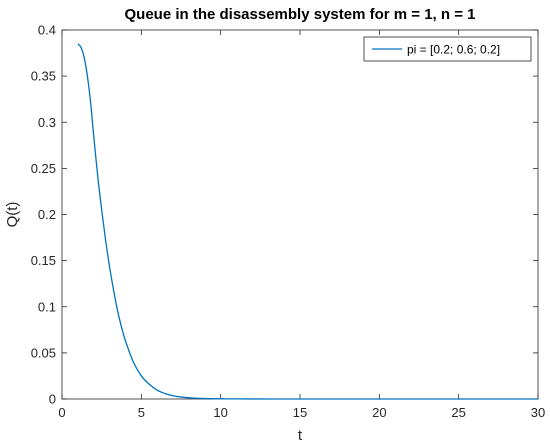 Image resolution: width=550 pixels, height=447 pixels. Describe the element at coordinates (52, 399) in the screenshot. I see `y-tick-label: 0` at that location.